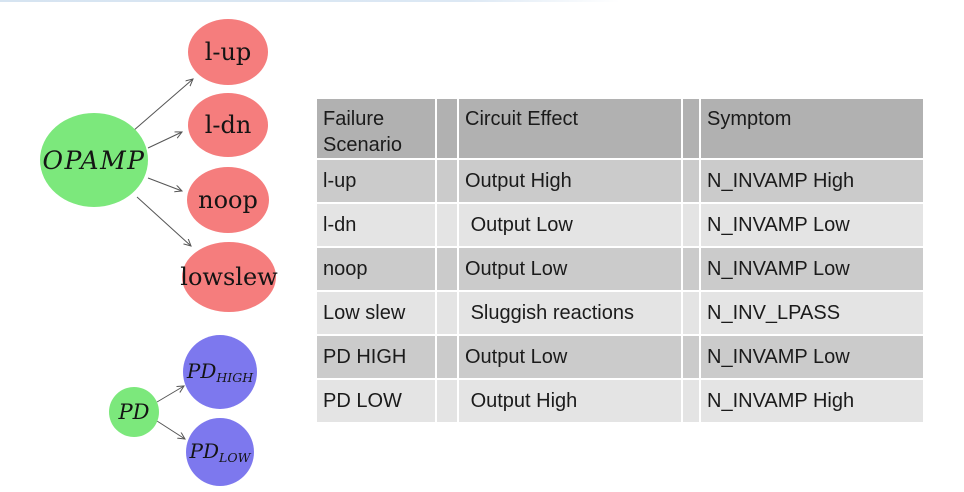 The height and width of the screenshot is (492, 964). I want to click on cell-symptom: N_INV_LPASS, so click(812, 313).